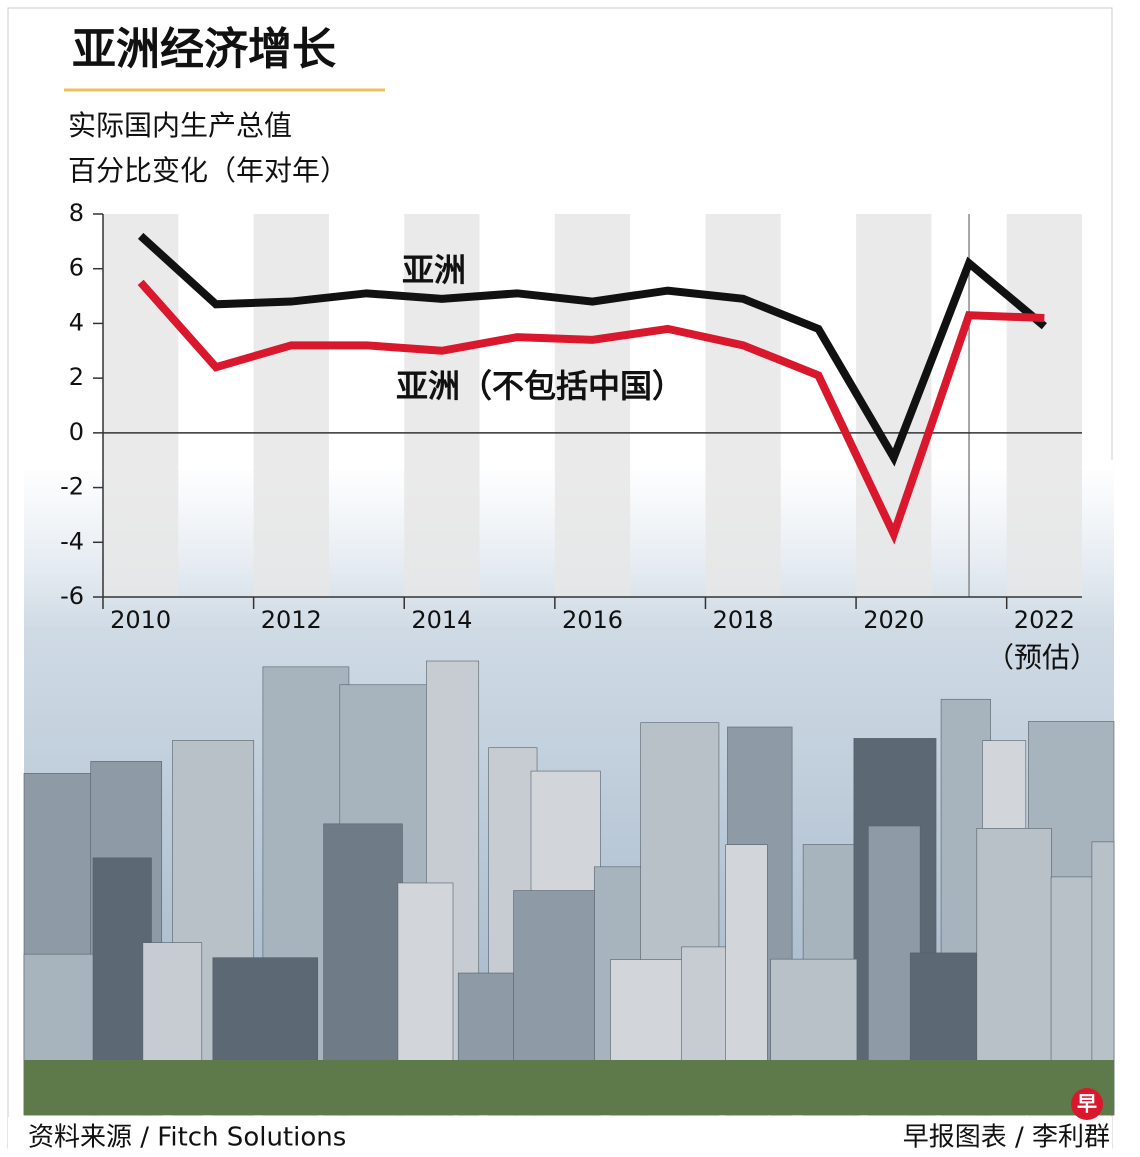  I want to click on y-tick-label: 6, so click(76, 268).